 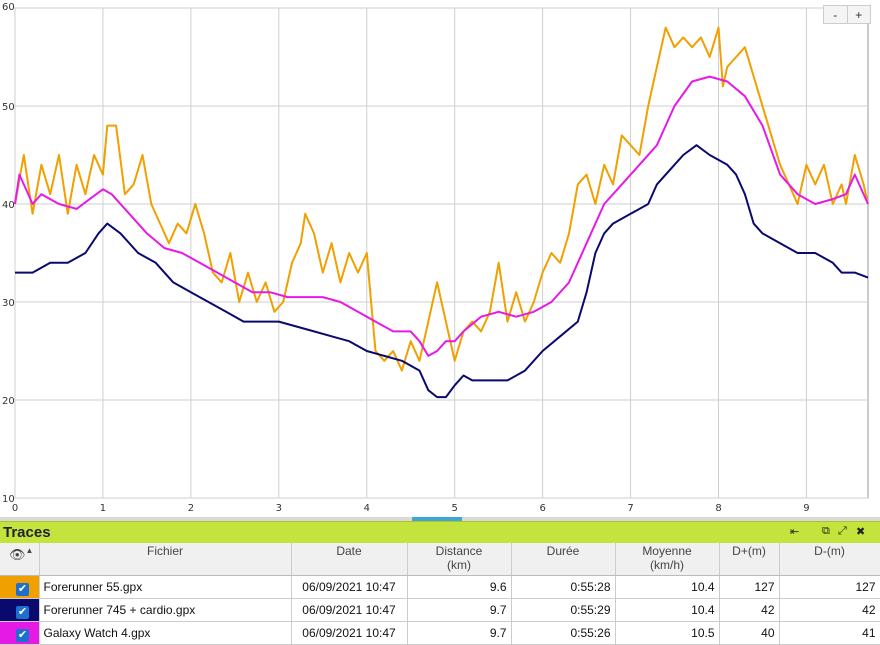 What do you see at coordinates (667, 633) in the screenshot?
I see `average-cell: 10.5` at bounding box center [667, 633].